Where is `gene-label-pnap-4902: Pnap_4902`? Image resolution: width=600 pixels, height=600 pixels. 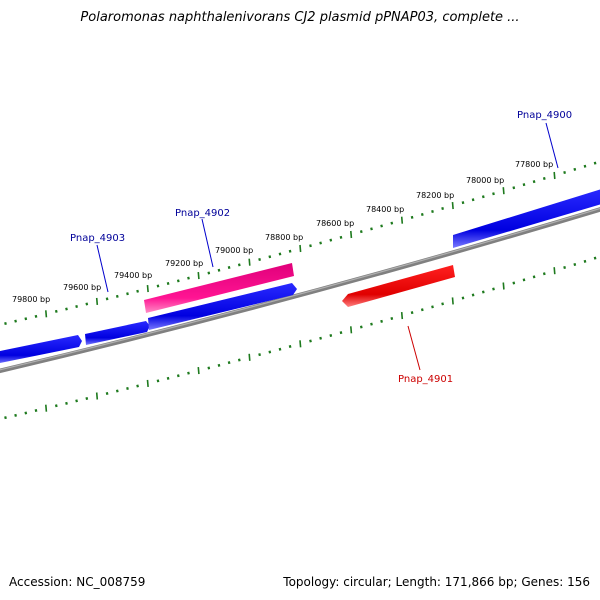 gene-label-pnap-4902: Pnap_4902 is located at coordinates (202, 213).